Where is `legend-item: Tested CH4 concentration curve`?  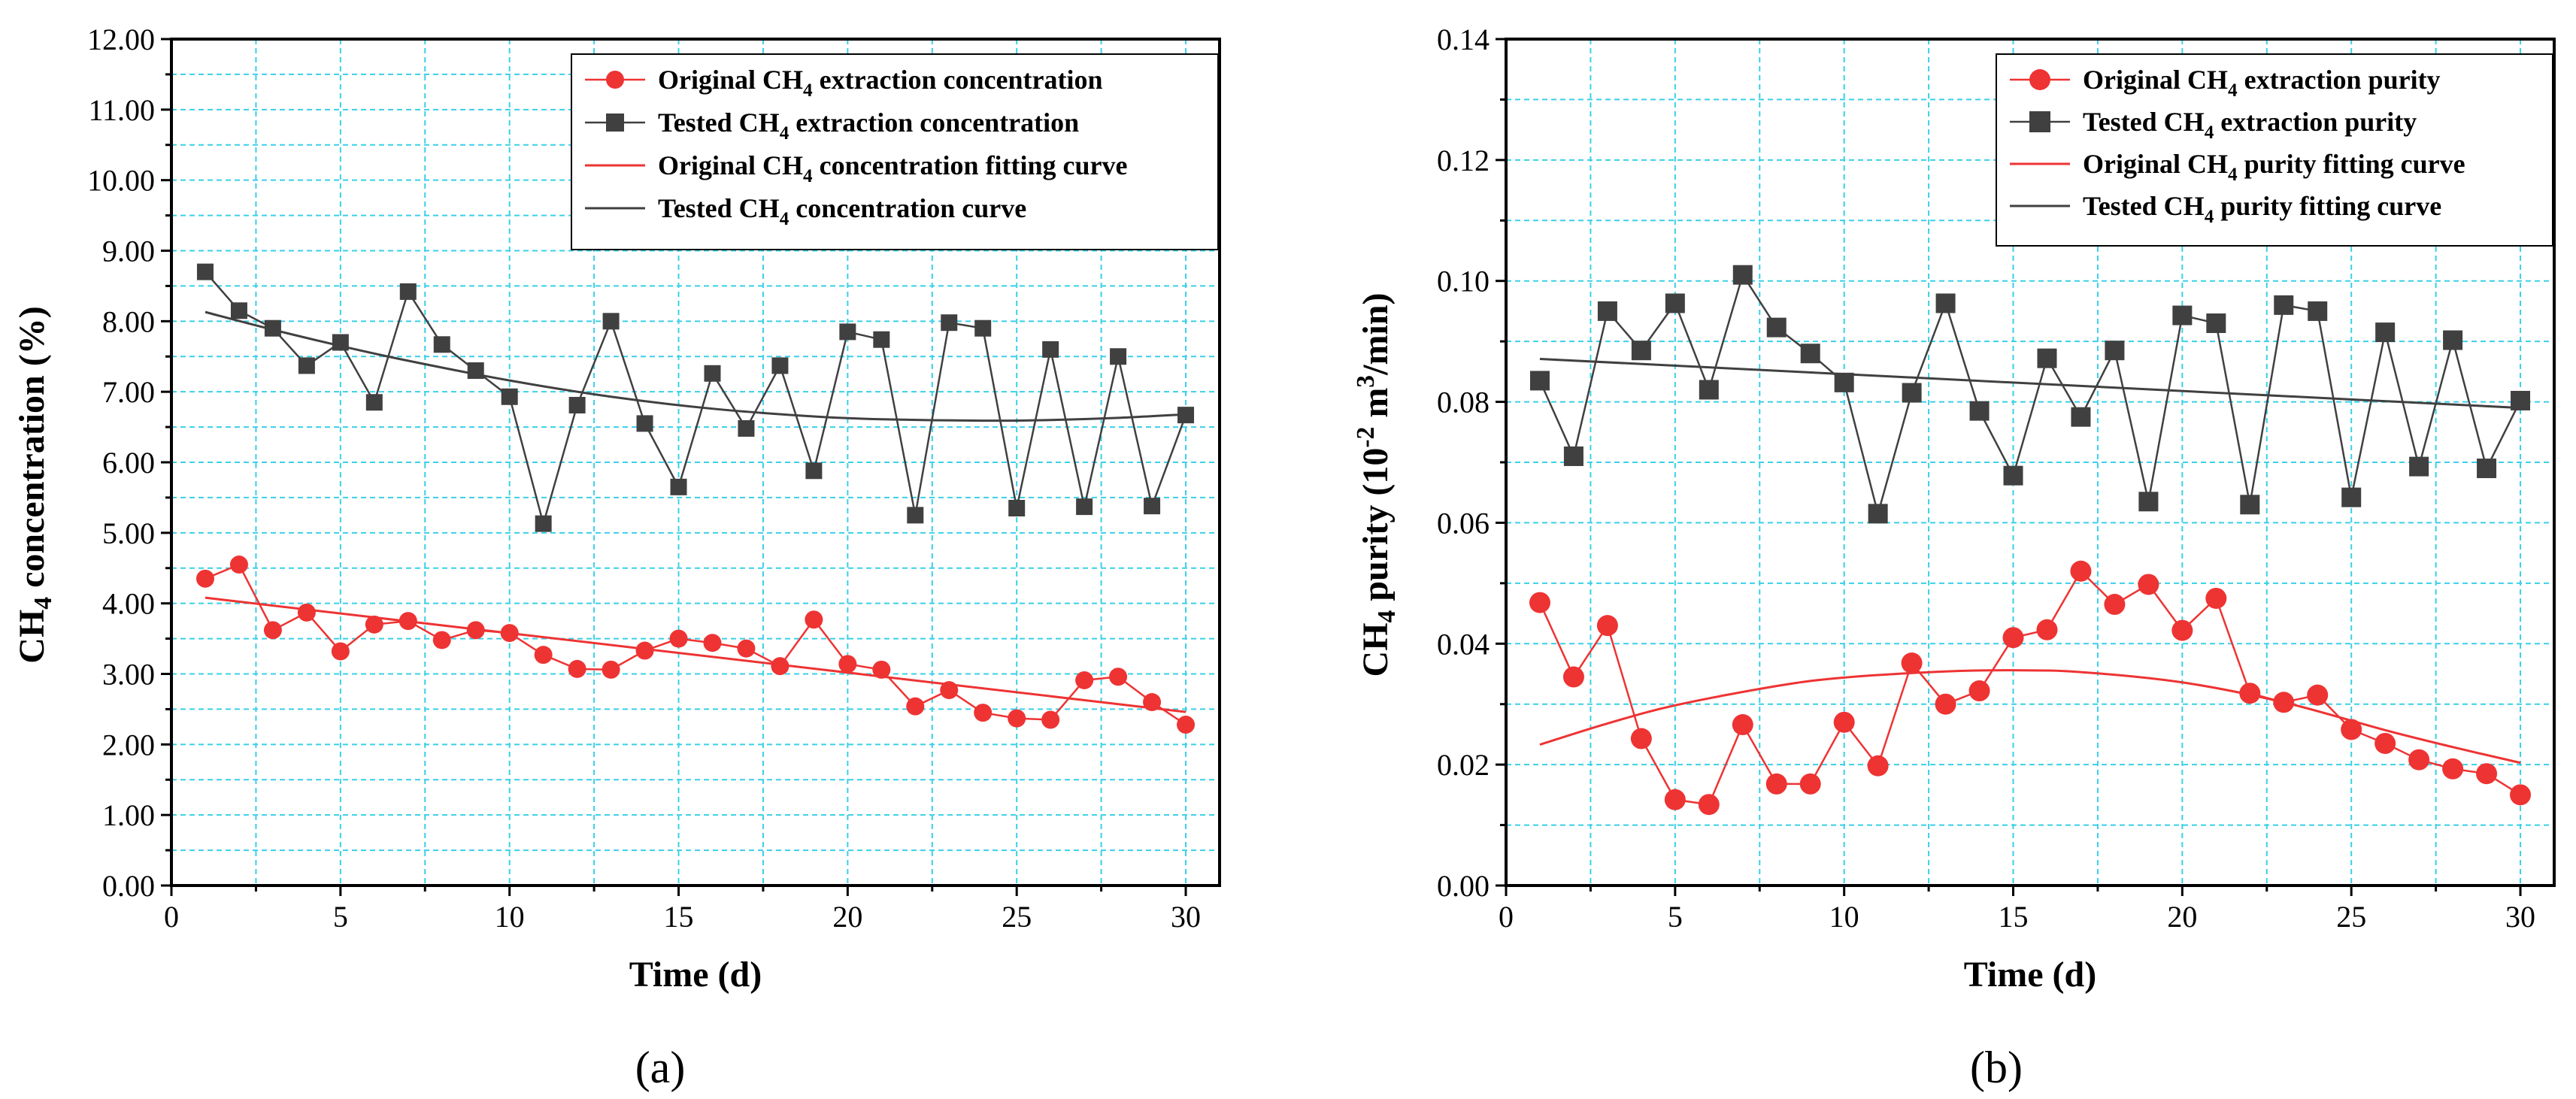 legend-item: Tested CH4 concentration curve is located at coordinates (805, 211).